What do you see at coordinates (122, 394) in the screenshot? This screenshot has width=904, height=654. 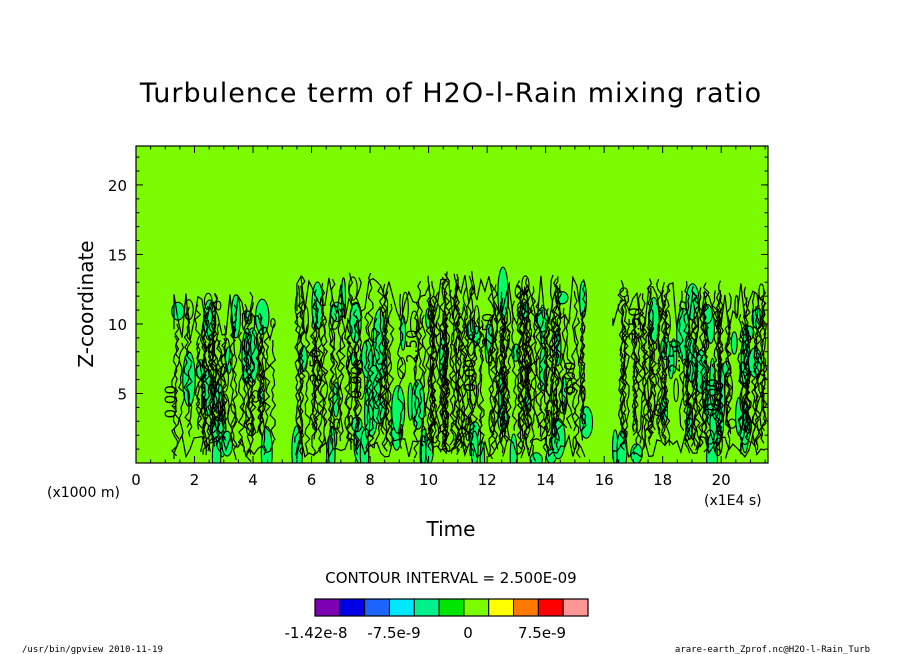 I see `y-tick-label: 5` at bounding box center [122, 394].